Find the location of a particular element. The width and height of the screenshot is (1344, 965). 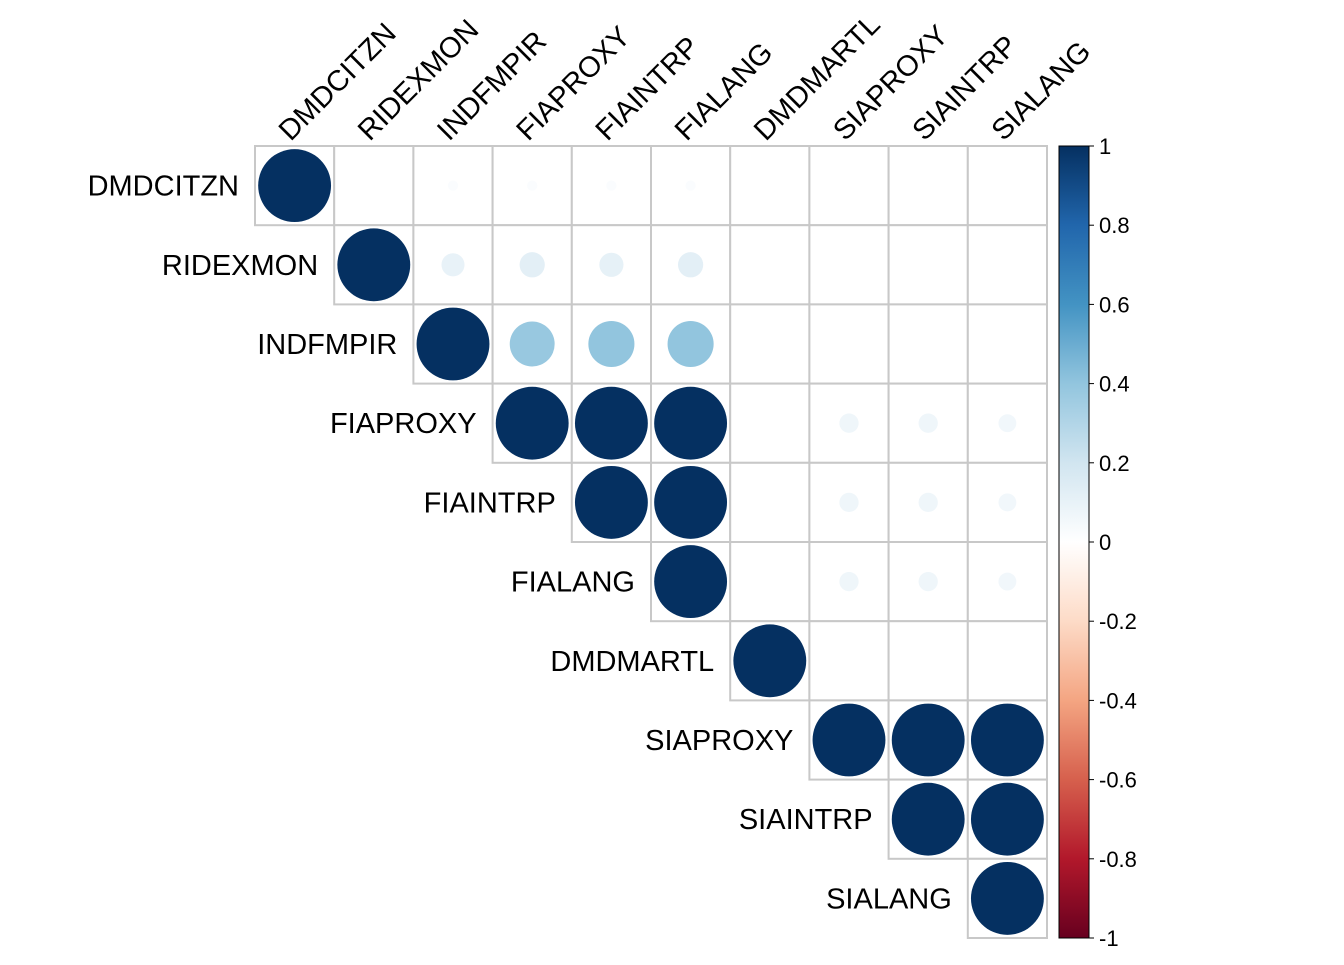

cell-dmdmartl-siaproxy is located at coordinates (849, 661).